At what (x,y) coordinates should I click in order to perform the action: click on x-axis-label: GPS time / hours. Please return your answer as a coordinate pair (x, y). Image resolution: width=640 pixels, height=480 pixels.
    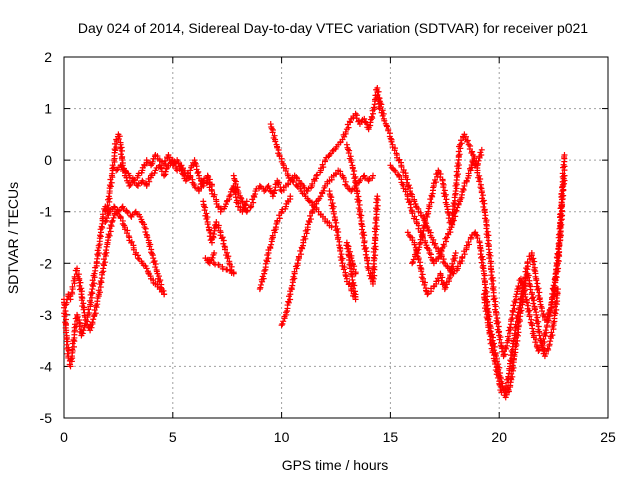
    Looking at the image, I should click on (335, 465).